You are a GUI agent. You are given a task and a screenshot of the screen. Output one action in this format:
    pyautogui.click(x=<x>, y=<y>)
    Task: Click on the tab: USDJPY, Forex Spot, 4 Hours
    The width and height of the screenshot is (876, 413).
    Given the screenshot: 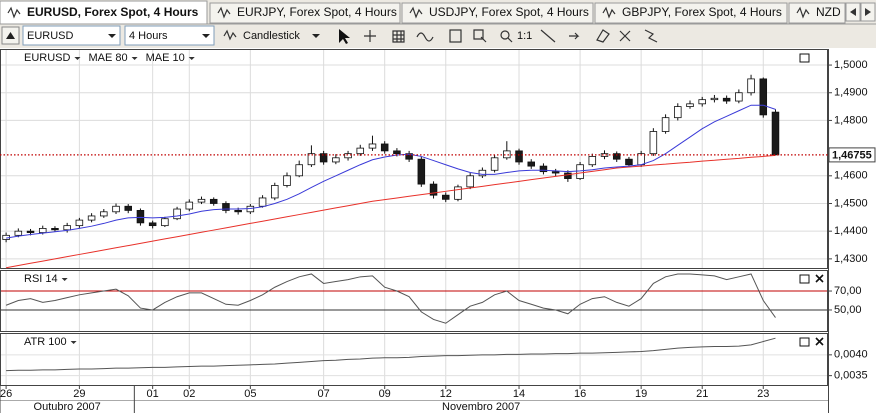 What is the action you would take?
    pyautogui.click(x=497, y=13)
    